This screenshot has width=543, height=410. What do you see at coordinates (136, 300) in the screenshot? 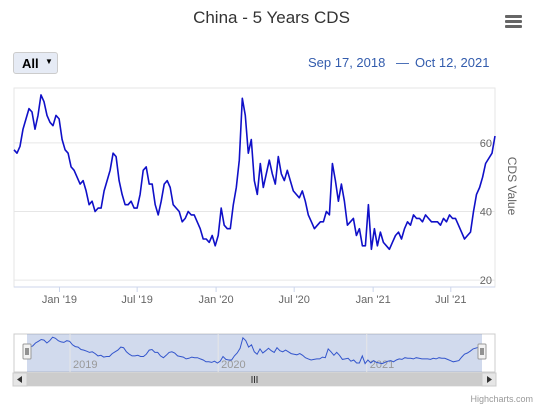
I see `x-tick-label: Jul '19` at bounding box center [136, 300].